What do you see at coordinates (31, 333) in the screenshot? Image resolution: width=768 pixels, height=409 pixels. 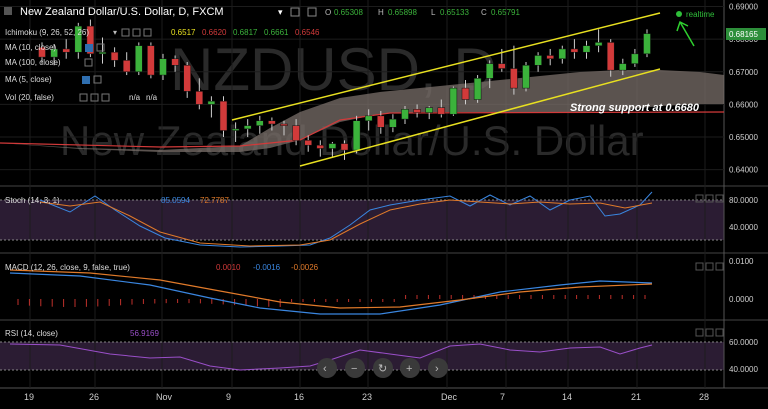 I see `rsi-label: RSI (14, close)` at bounding box center [31, 333].